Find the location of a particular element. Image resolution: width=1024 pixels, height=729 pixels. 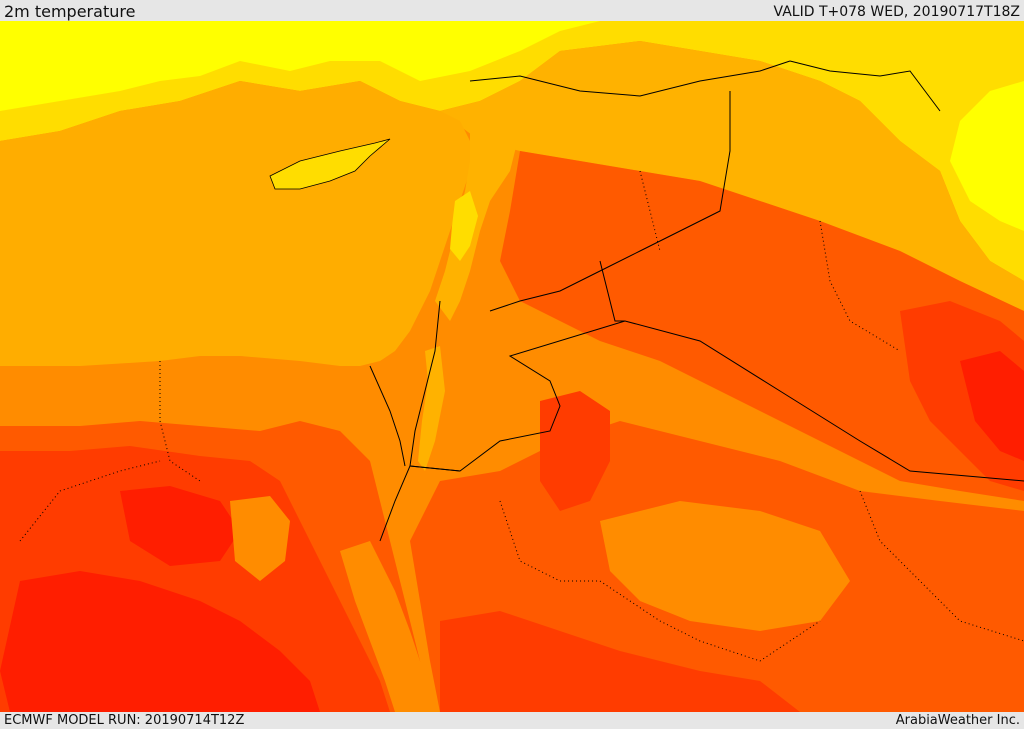

cyprus is located at coordinates (330, 164).